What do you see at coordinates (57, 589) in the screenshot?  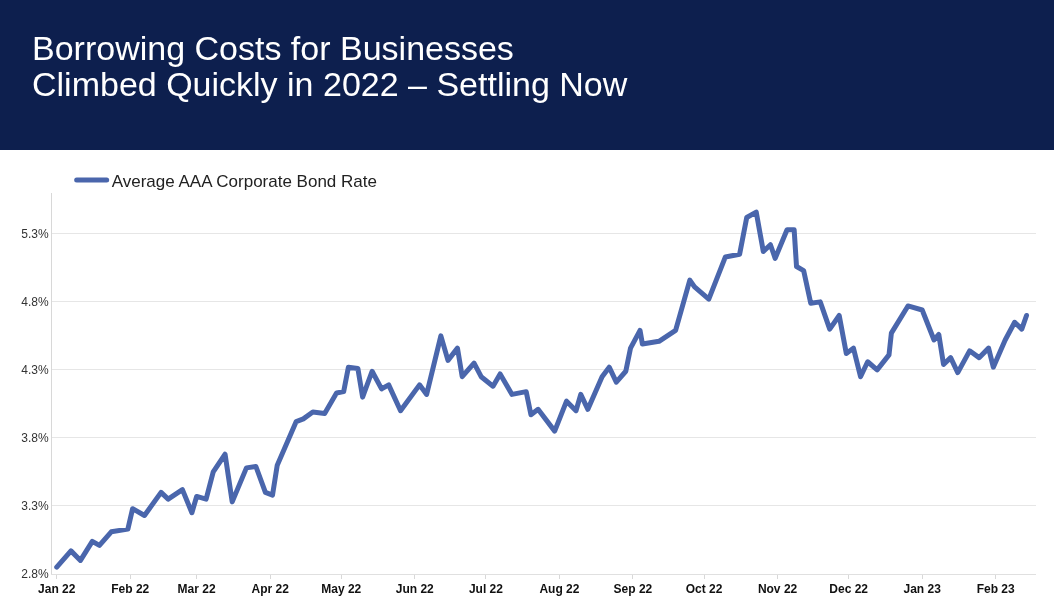 I see `x-tick-label: Jan 22` at bounding box center [57, 589].